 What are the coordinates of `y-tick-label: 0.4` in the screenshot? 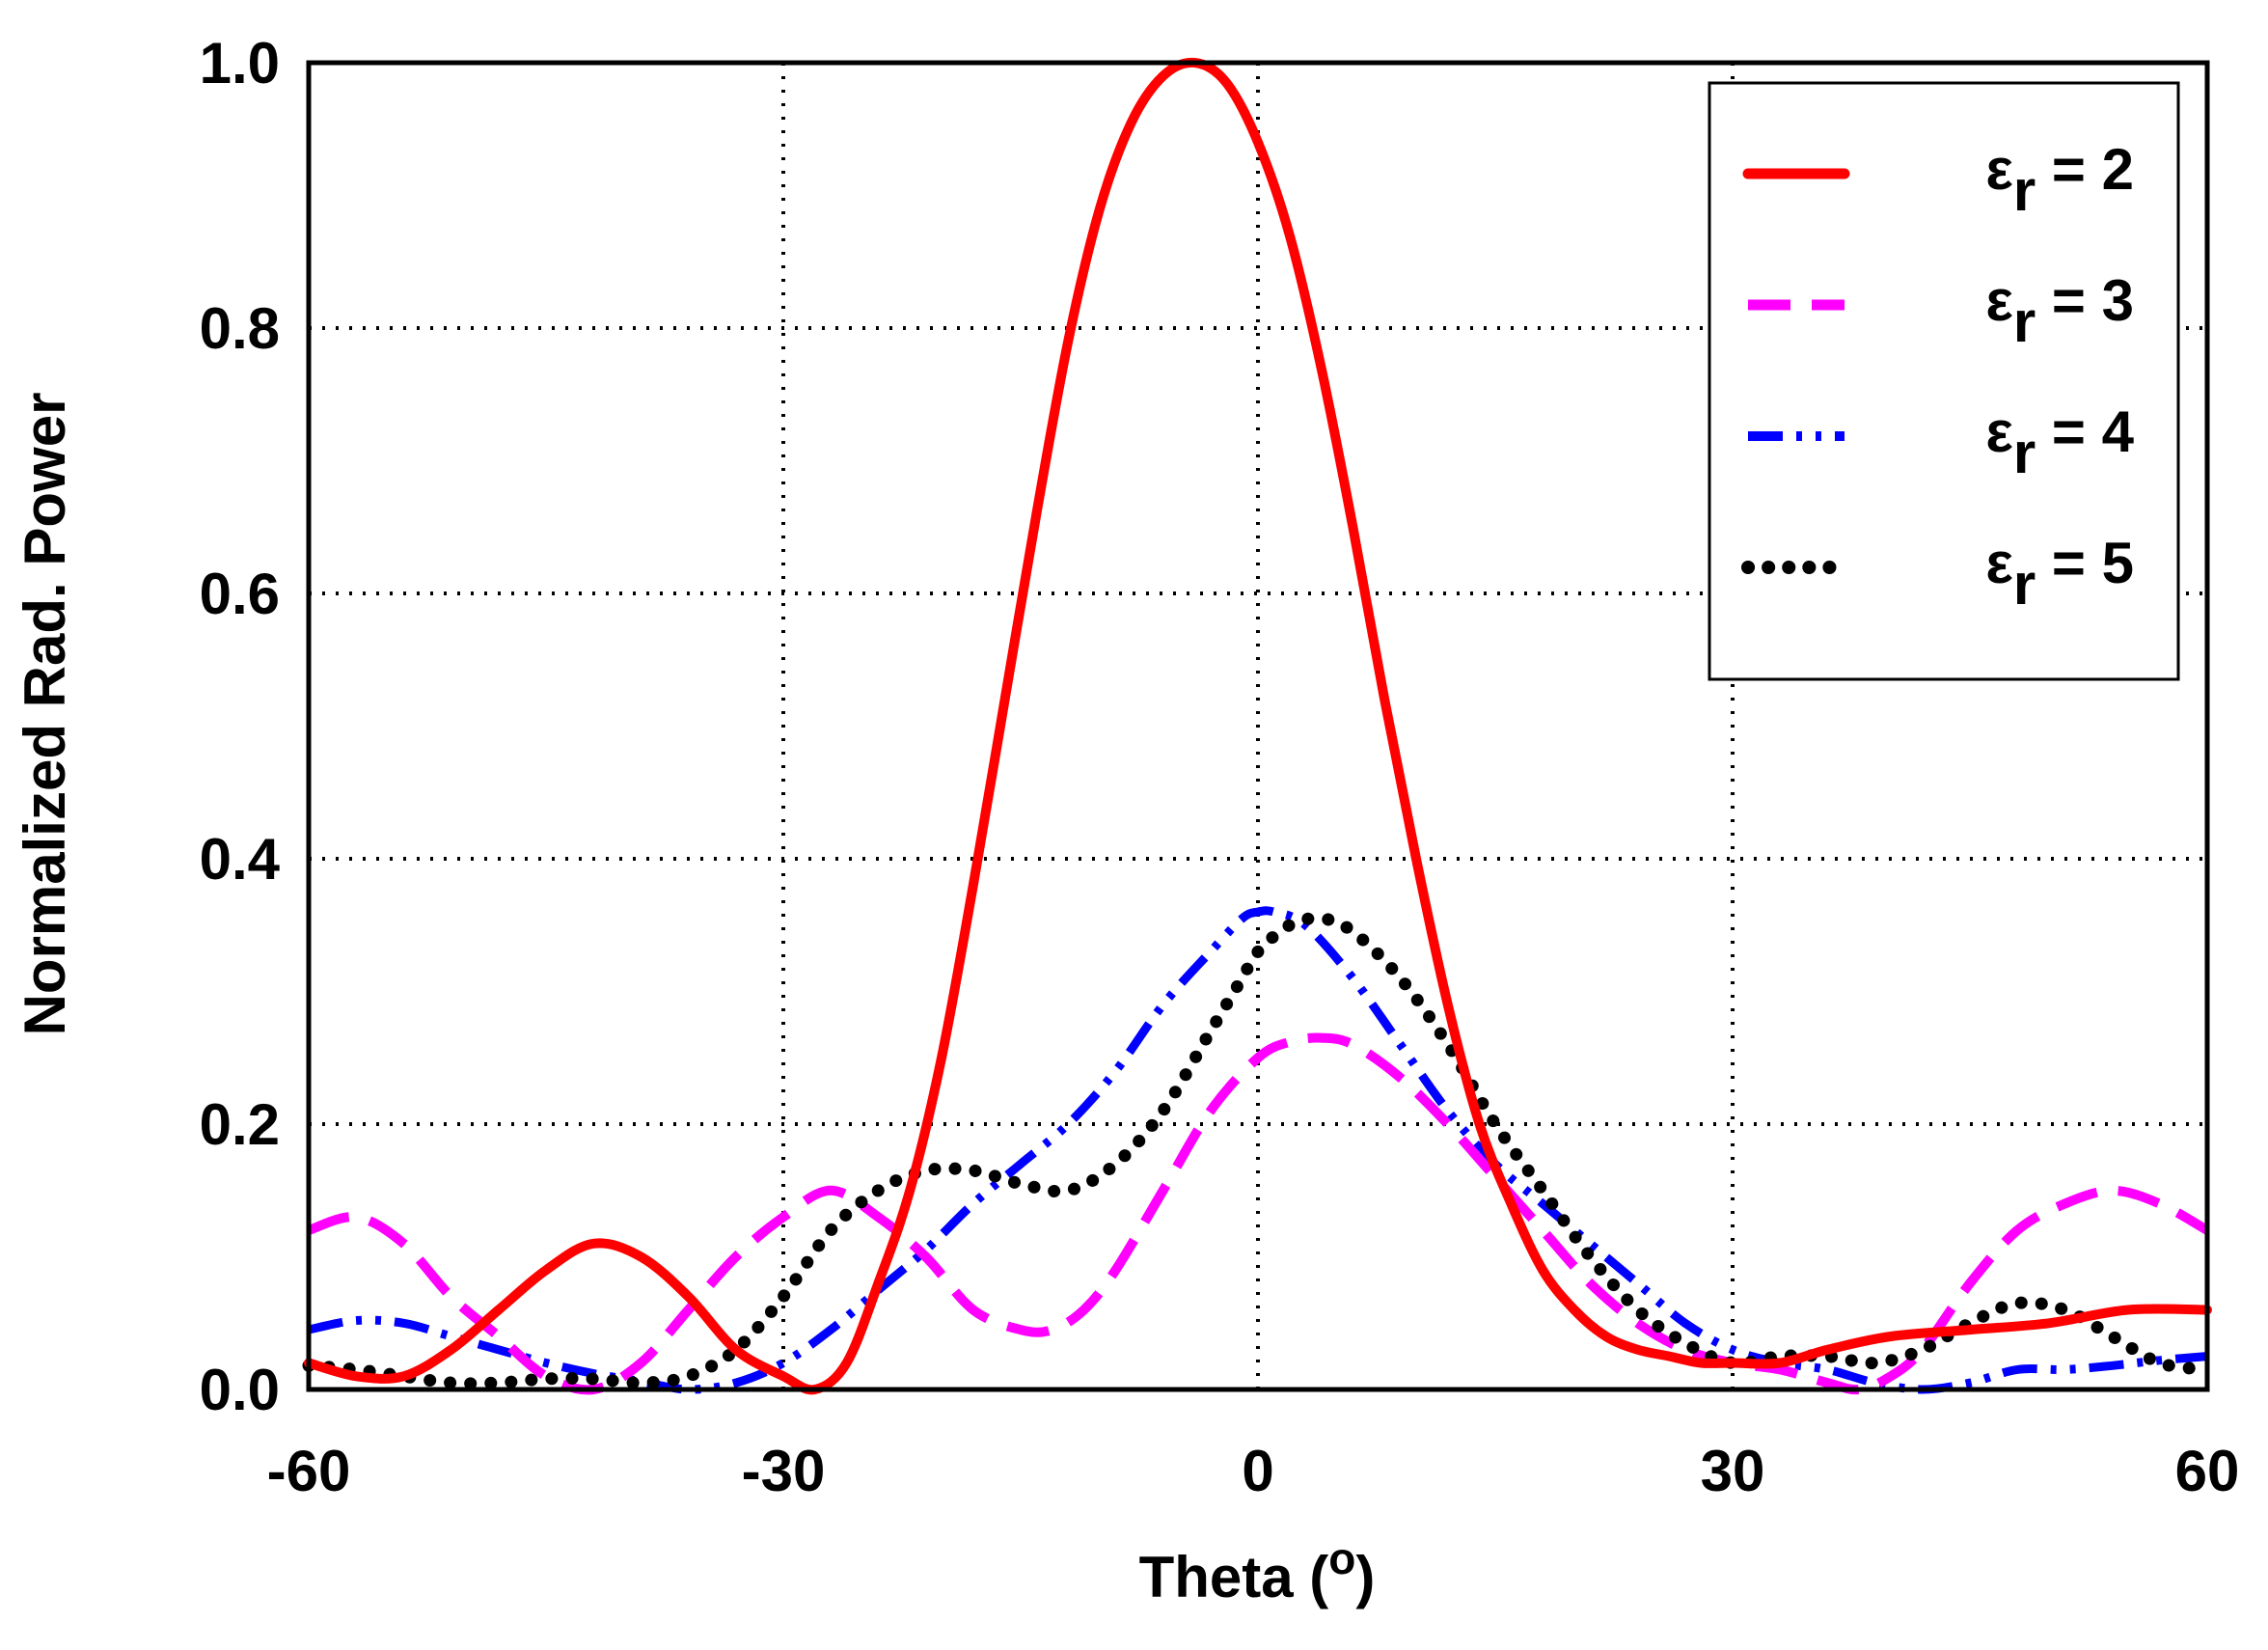 It's located at (241, 859).